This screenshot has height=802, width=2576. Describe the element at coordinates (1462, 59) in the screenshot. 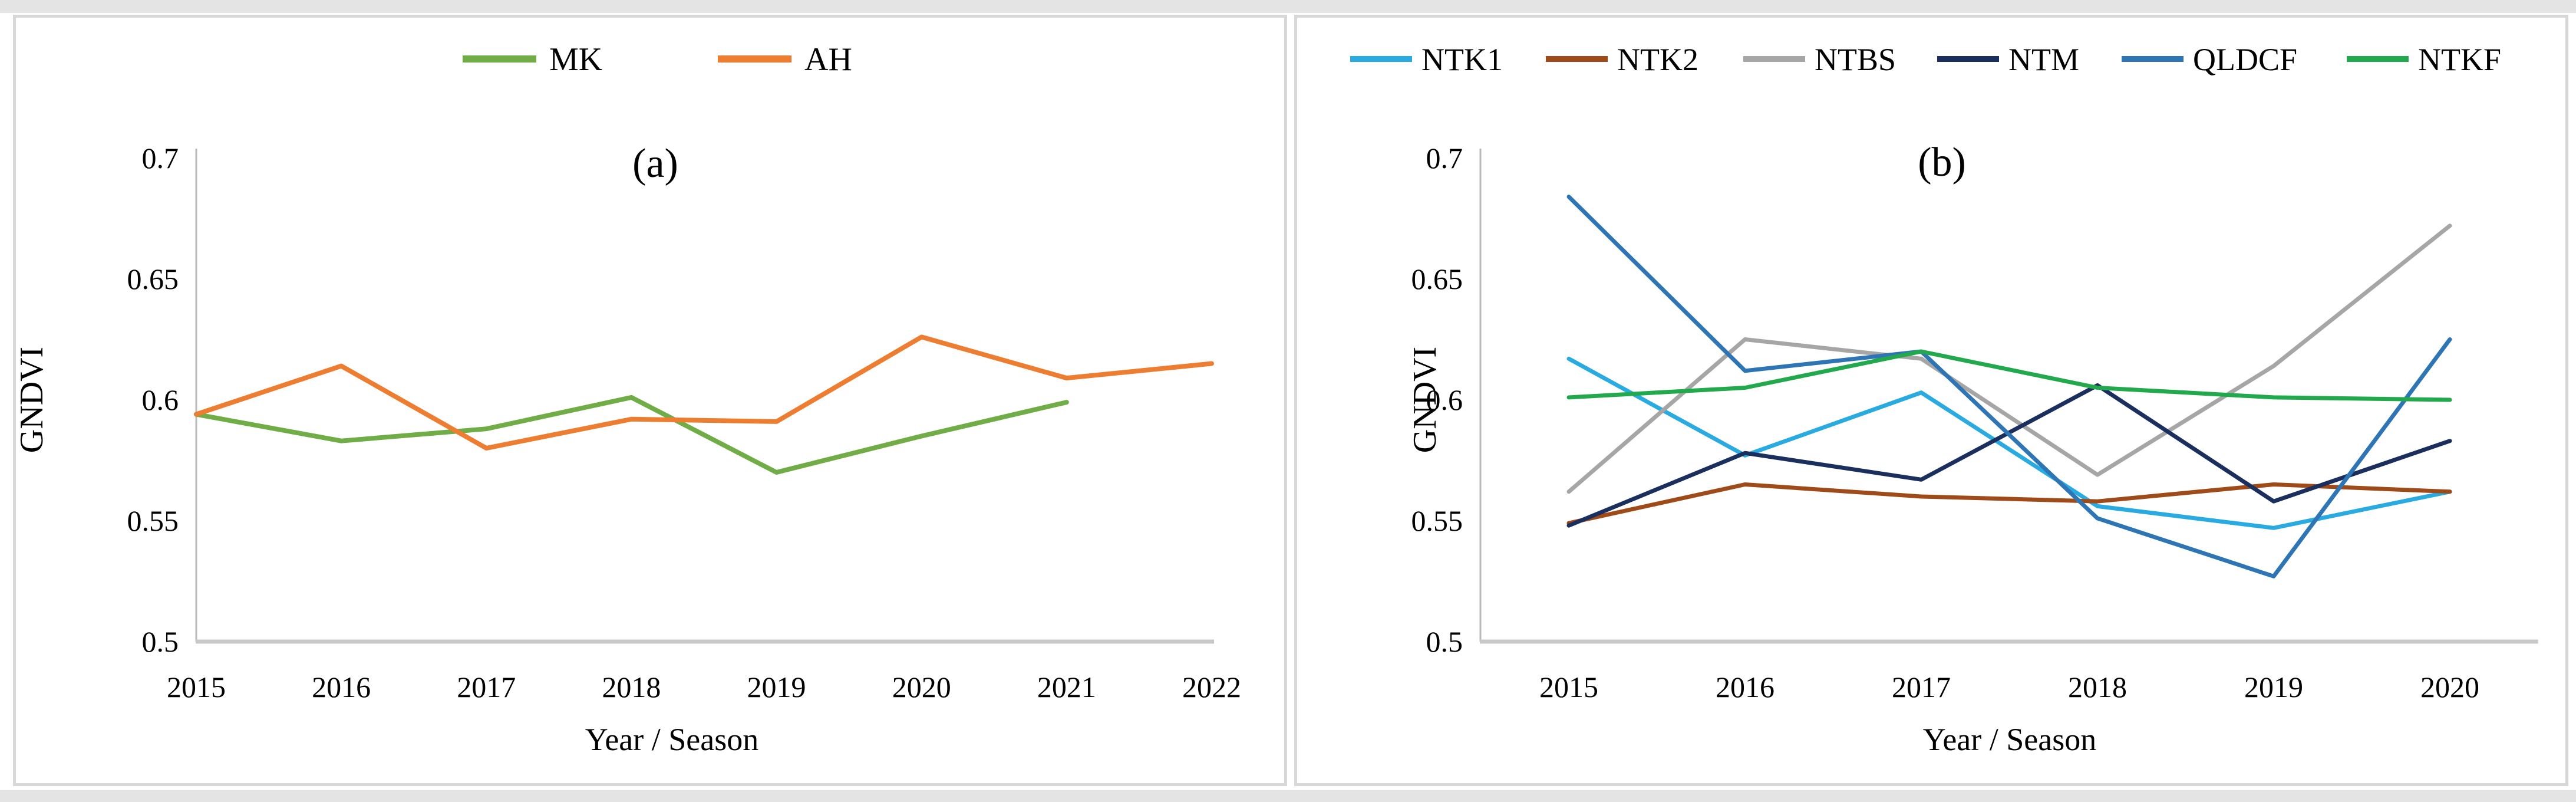

I see `legend-label-NTK1: NTK1` at that location.